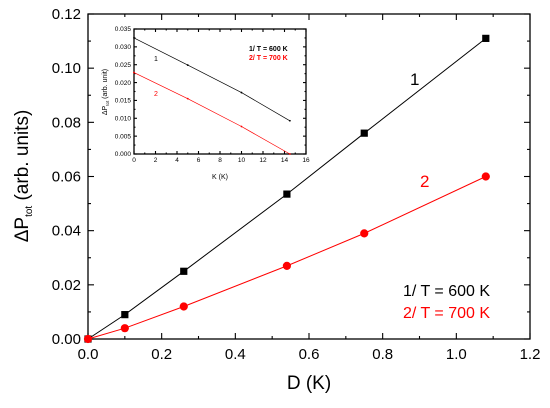 This screenshot has height=408, width=550. Describe the element at coordinates (66, 177) in the screenshot. I see `main-y-tick-label-3: 0.06` at that location.